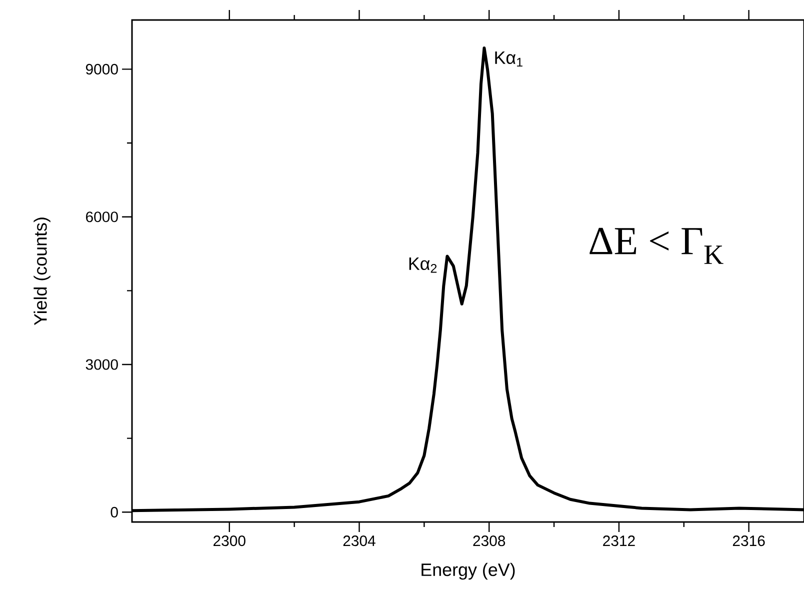  I want to click on x-tick-label: 2300, so click(230, 541).